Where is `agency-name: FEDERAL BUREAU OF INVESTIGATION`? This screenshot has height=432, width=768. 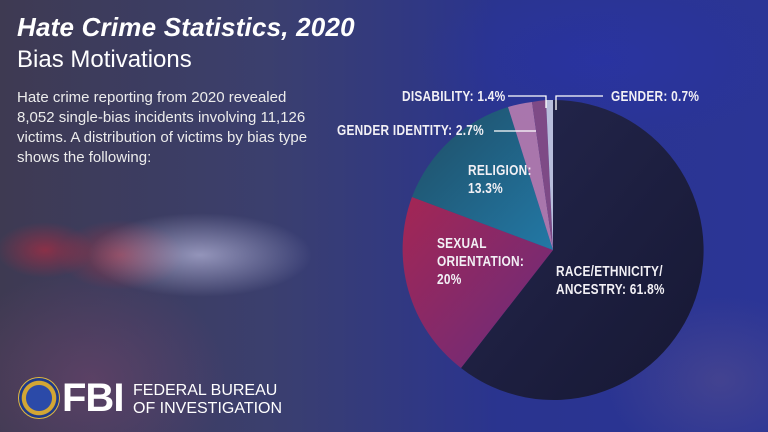 agency-name: FEDERAL BUREAU OF INVESTIGATION is located at coordinates (207, 400).